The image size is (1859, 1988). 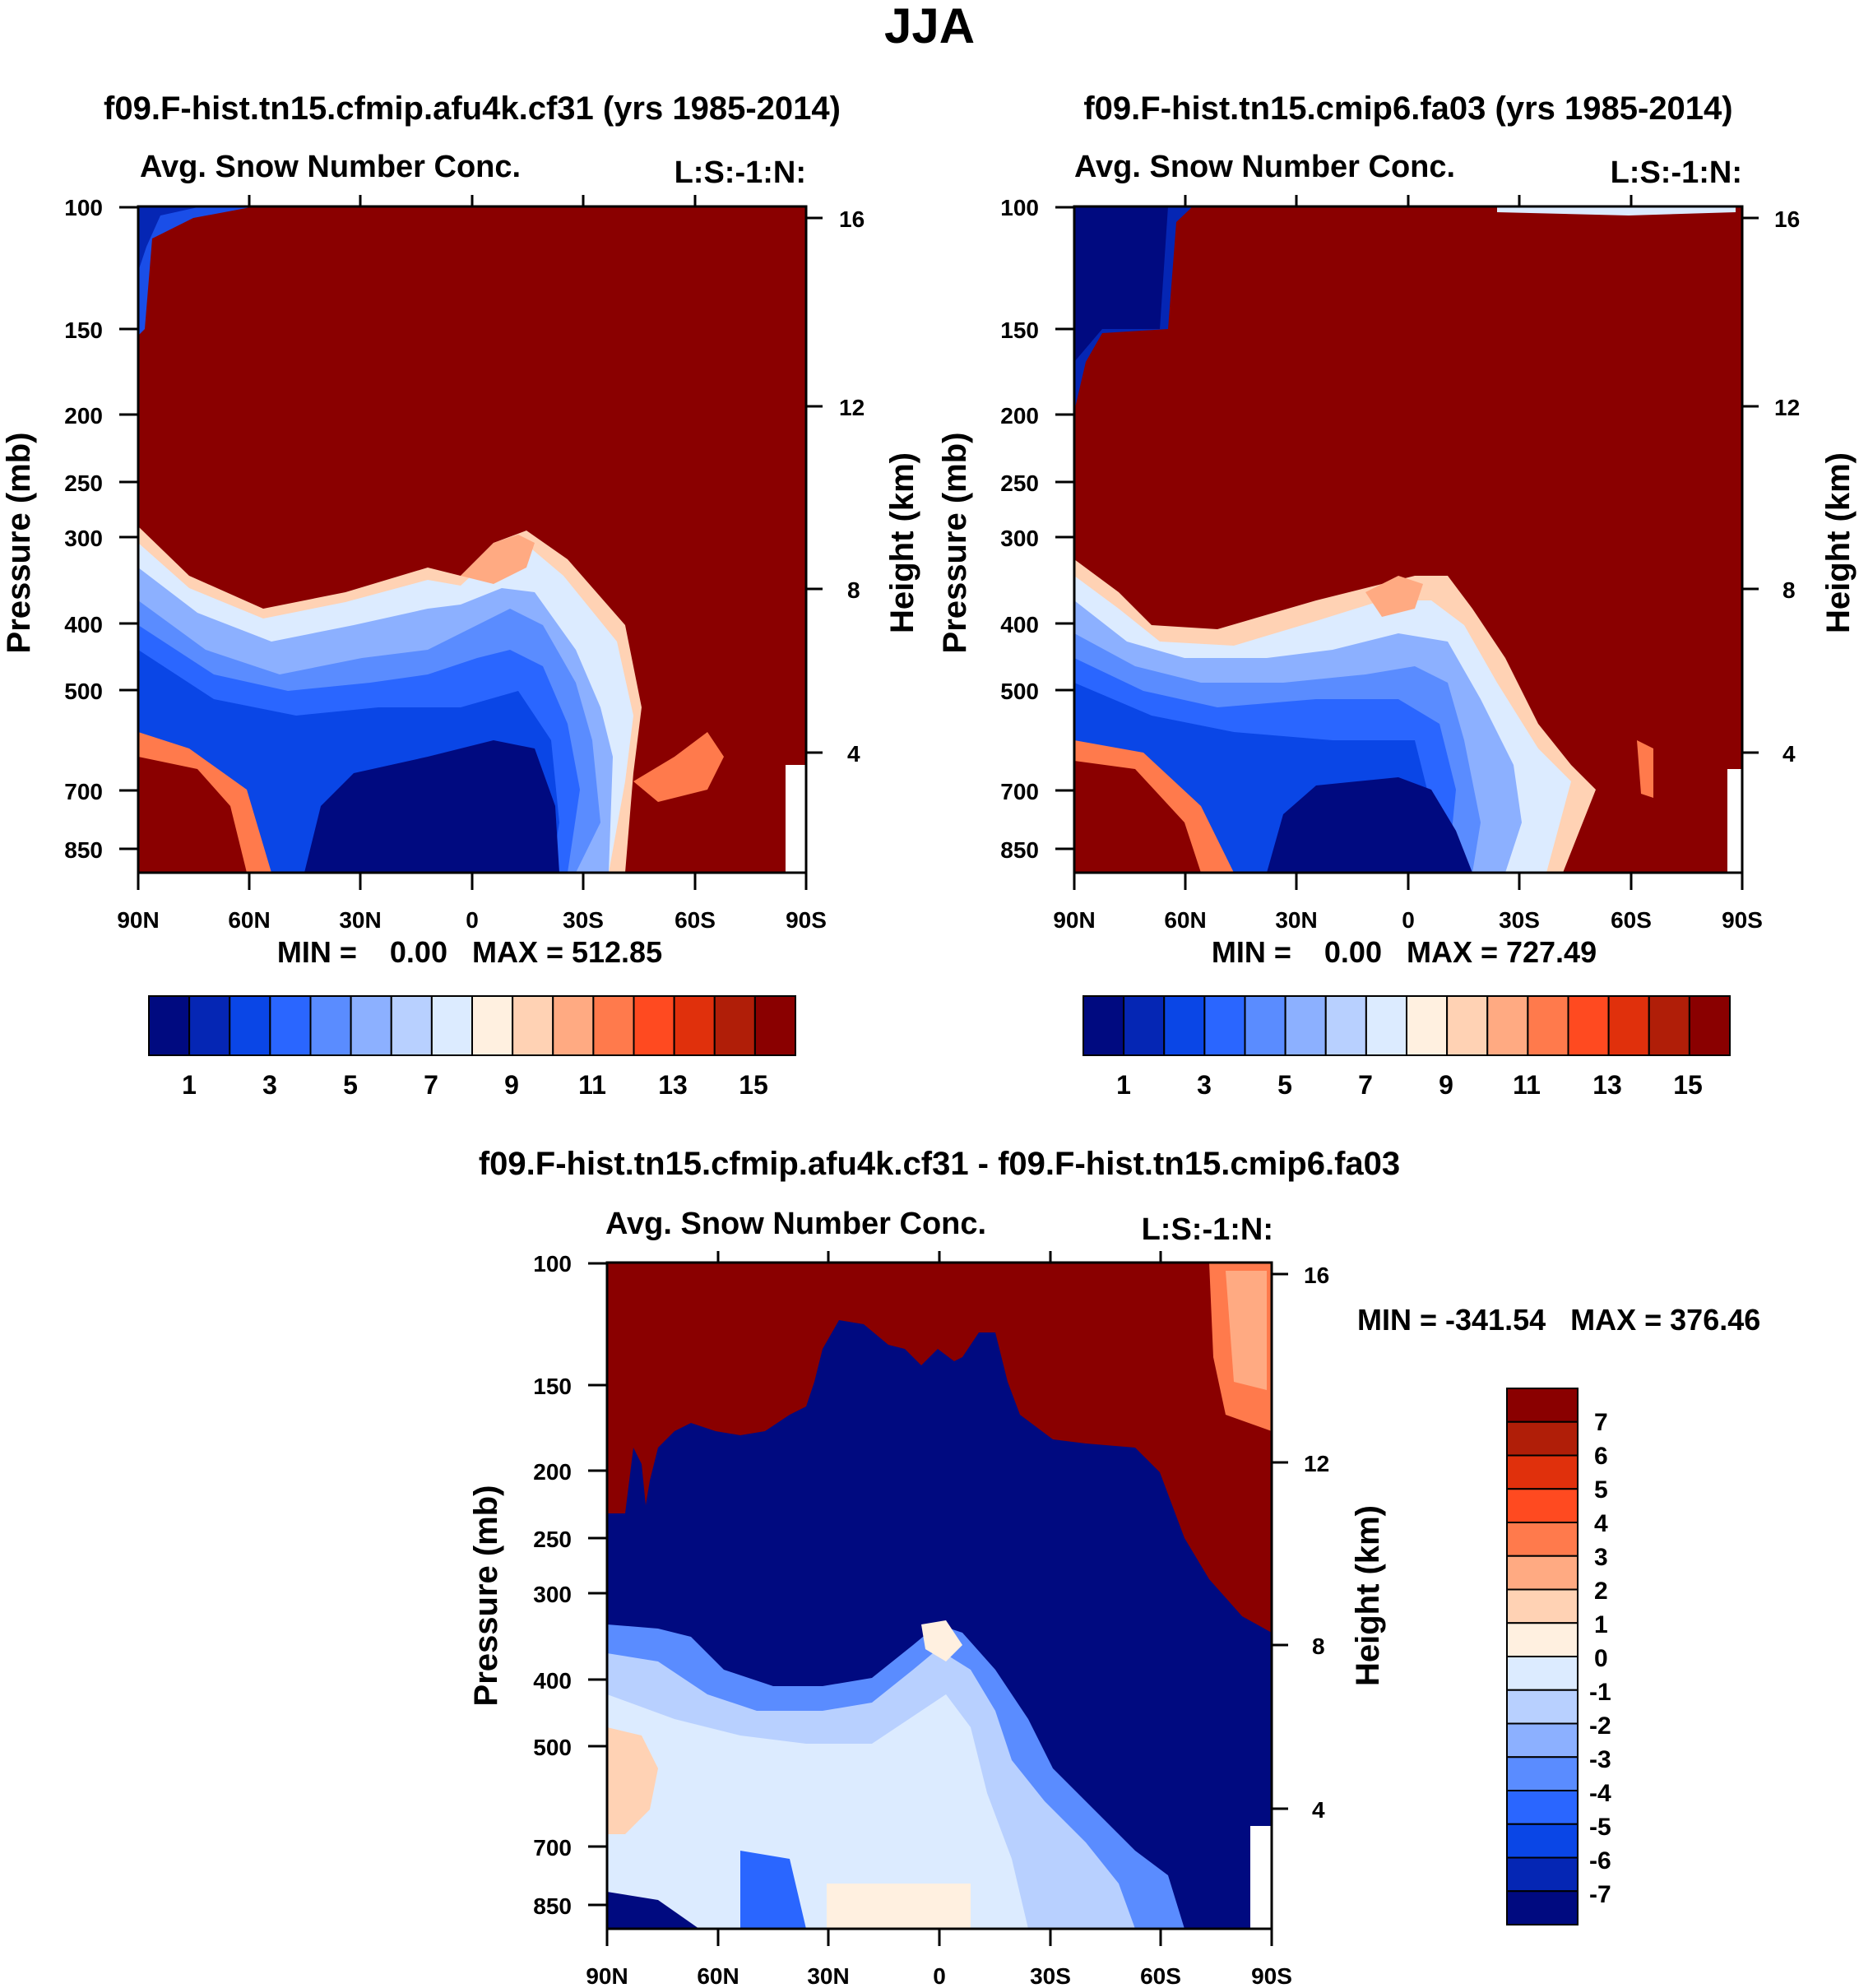 I want to click on panel-a-cbar-label-7: 7, so click(x=431, y=1085).